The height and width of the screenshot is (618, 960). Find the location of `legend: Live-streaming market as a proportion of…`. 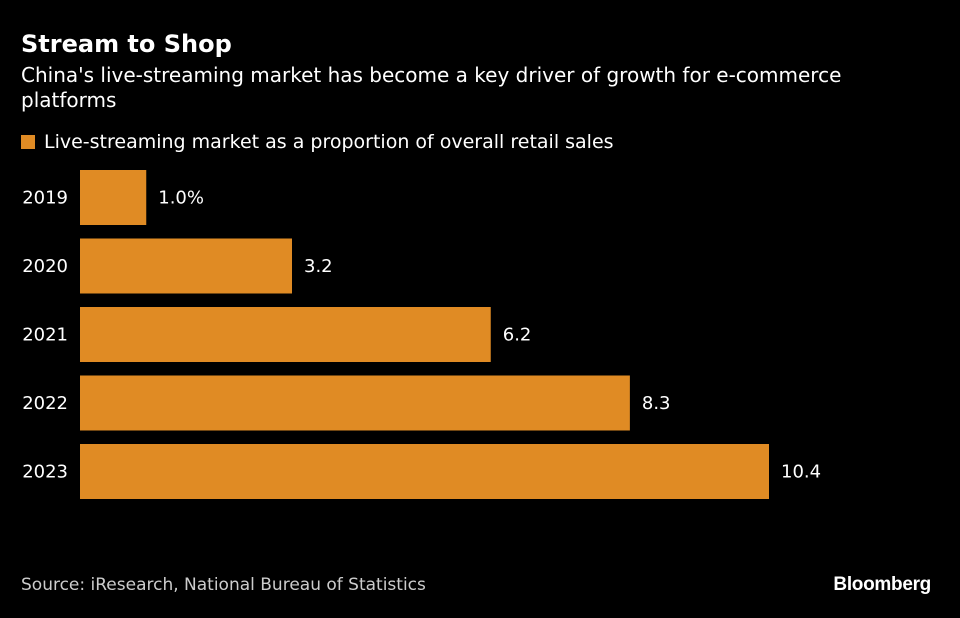

legend: Live-streaming market as a proportion of… is located at coordinates (317, 142).